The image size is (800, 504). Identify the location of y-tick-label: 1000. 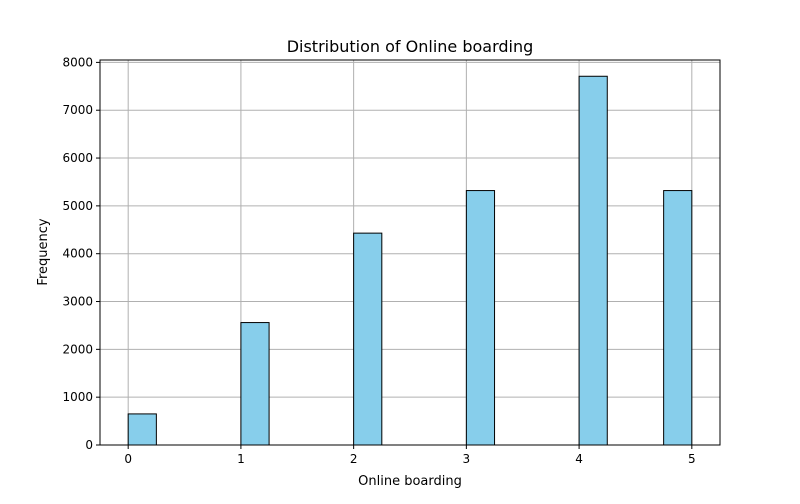
(77, 397).